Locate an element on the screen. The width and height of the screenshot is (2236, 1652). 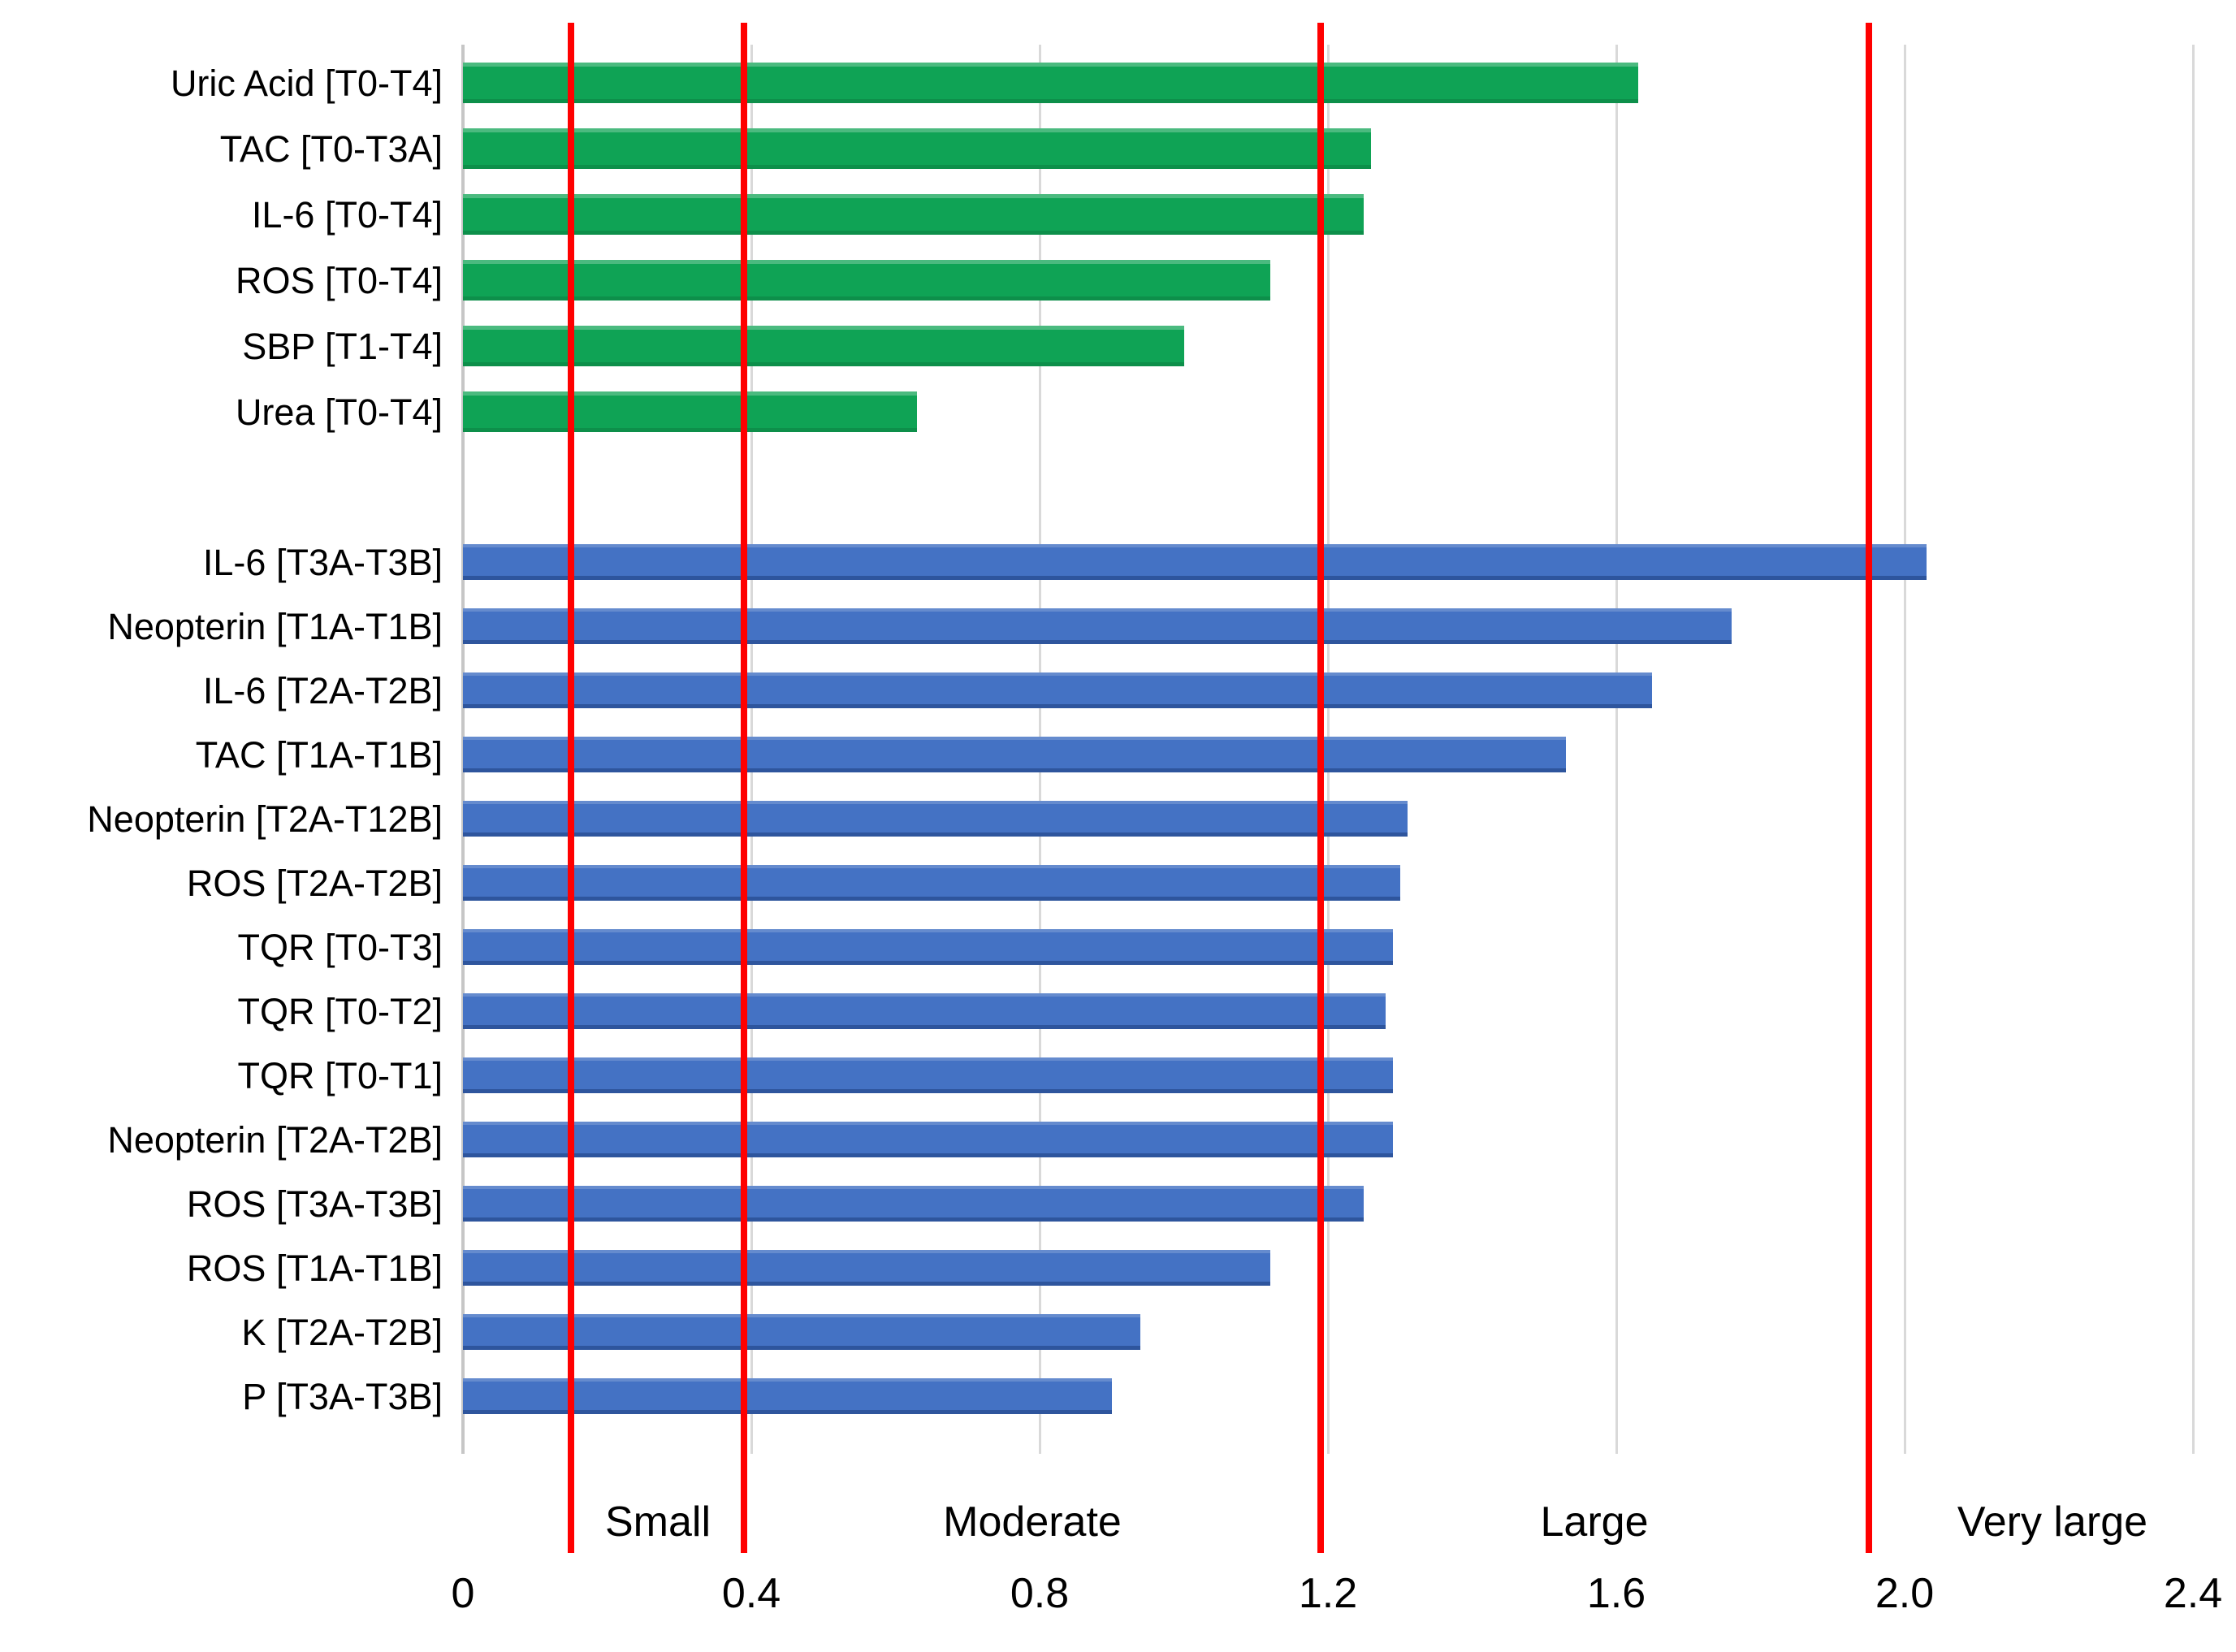
gridline-2.4 is located at coordinates (2193, 749).